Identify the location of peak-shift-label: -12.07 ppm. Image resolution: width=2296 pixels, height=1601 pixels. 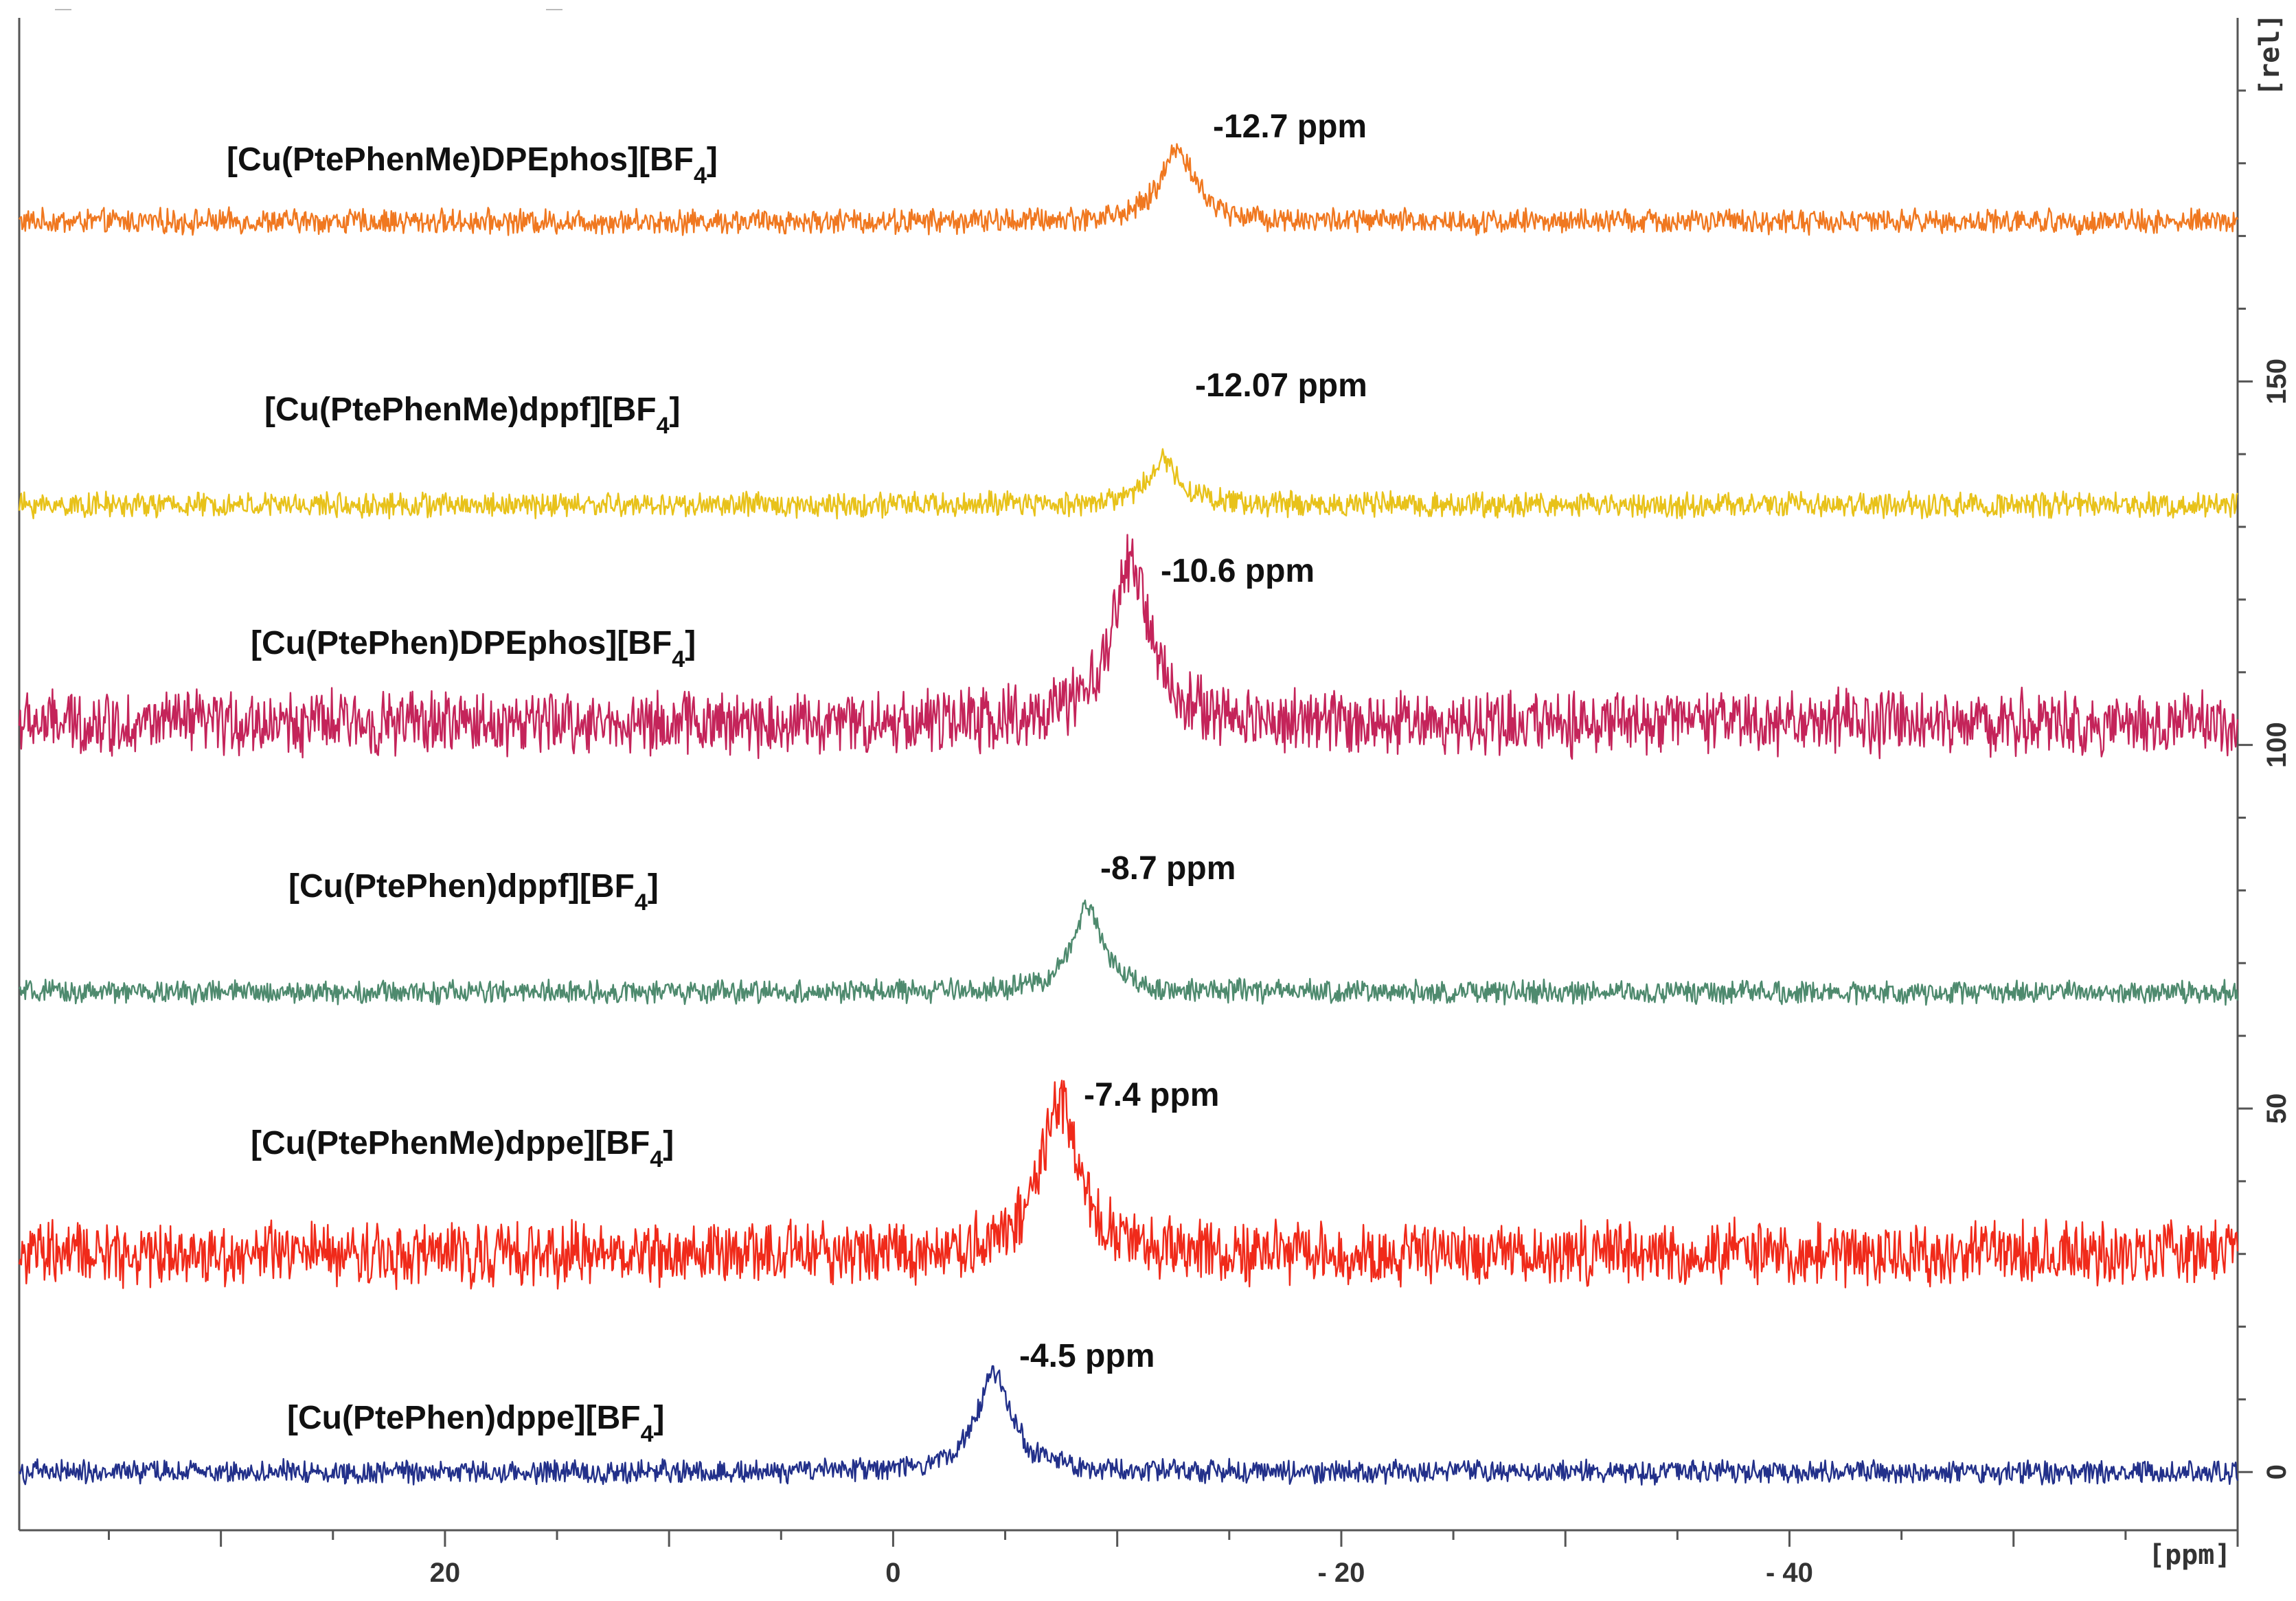
(1281, 385).